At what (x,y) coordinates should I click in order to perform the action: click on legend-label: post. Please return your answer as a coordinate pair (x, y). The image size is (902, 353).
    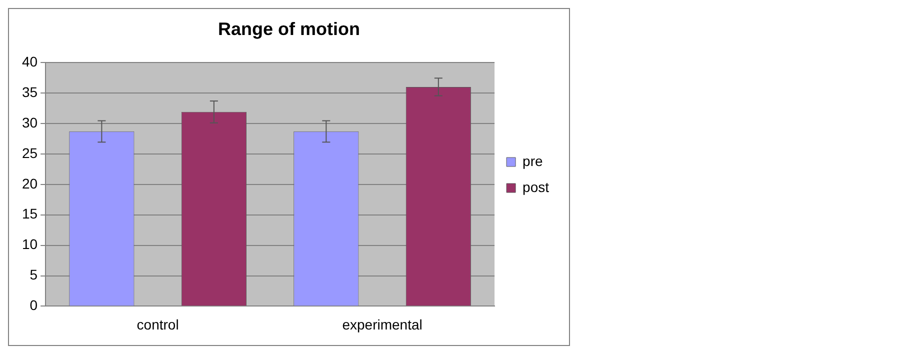
    Looking at the image, I should click on (536, 186).